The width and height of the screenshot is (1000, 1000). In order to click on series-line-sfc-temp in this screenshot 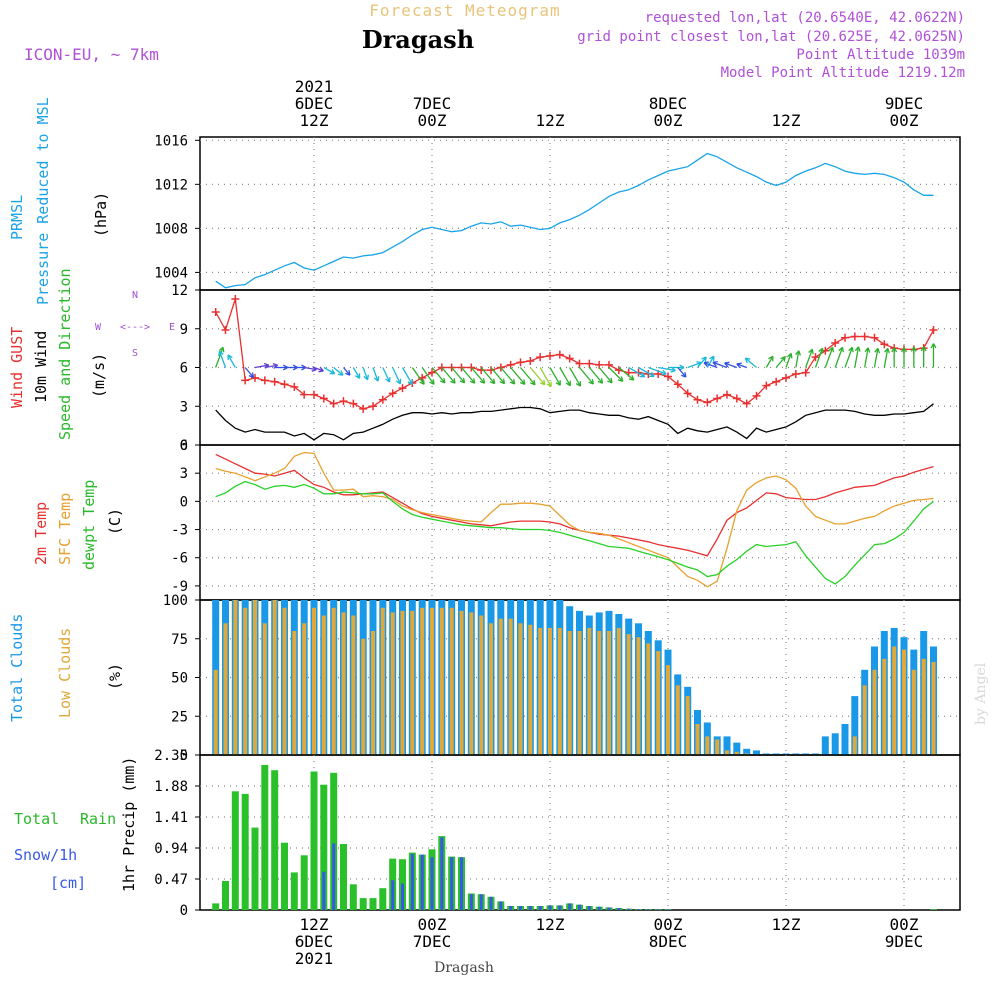, I will do `click(574, 519)`.